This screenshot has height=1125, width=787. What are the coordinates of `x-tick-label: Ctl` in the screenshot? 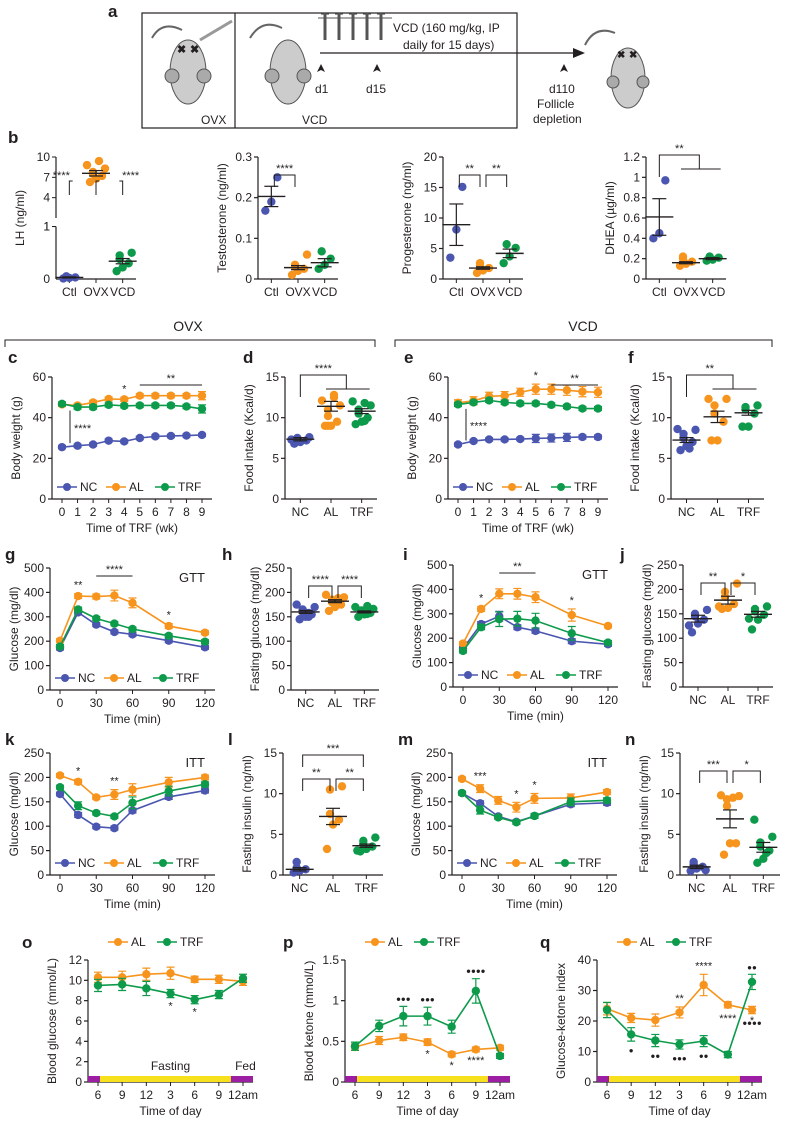 It's located at (271, 292).